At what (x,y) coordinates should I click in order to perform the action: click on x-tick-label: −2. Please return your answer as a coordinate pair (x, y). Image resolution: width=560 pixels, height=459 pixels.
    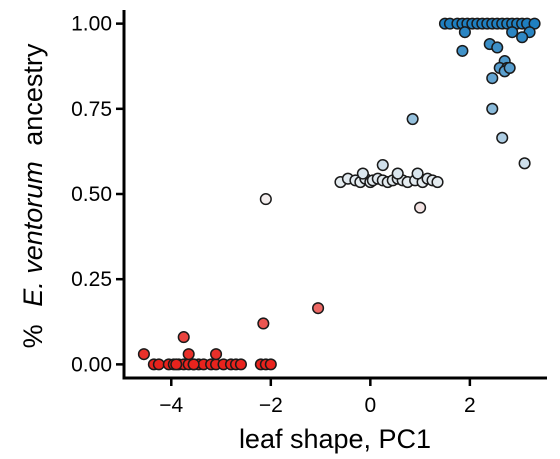
    Looking at the image, I should click on (271, 405).